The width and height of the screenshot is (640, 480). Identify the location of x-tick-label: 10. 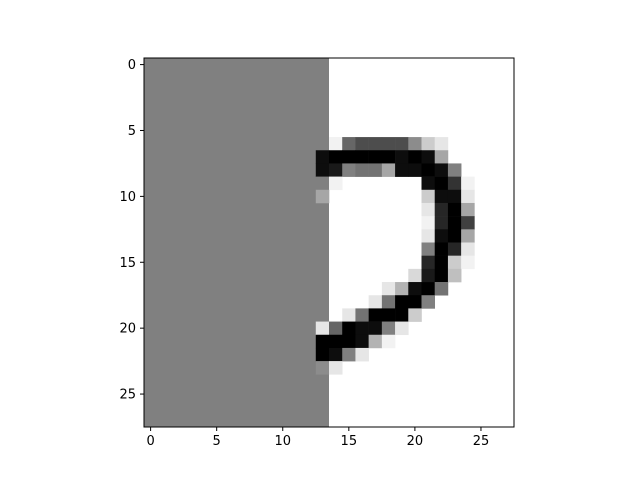
(282, 441).